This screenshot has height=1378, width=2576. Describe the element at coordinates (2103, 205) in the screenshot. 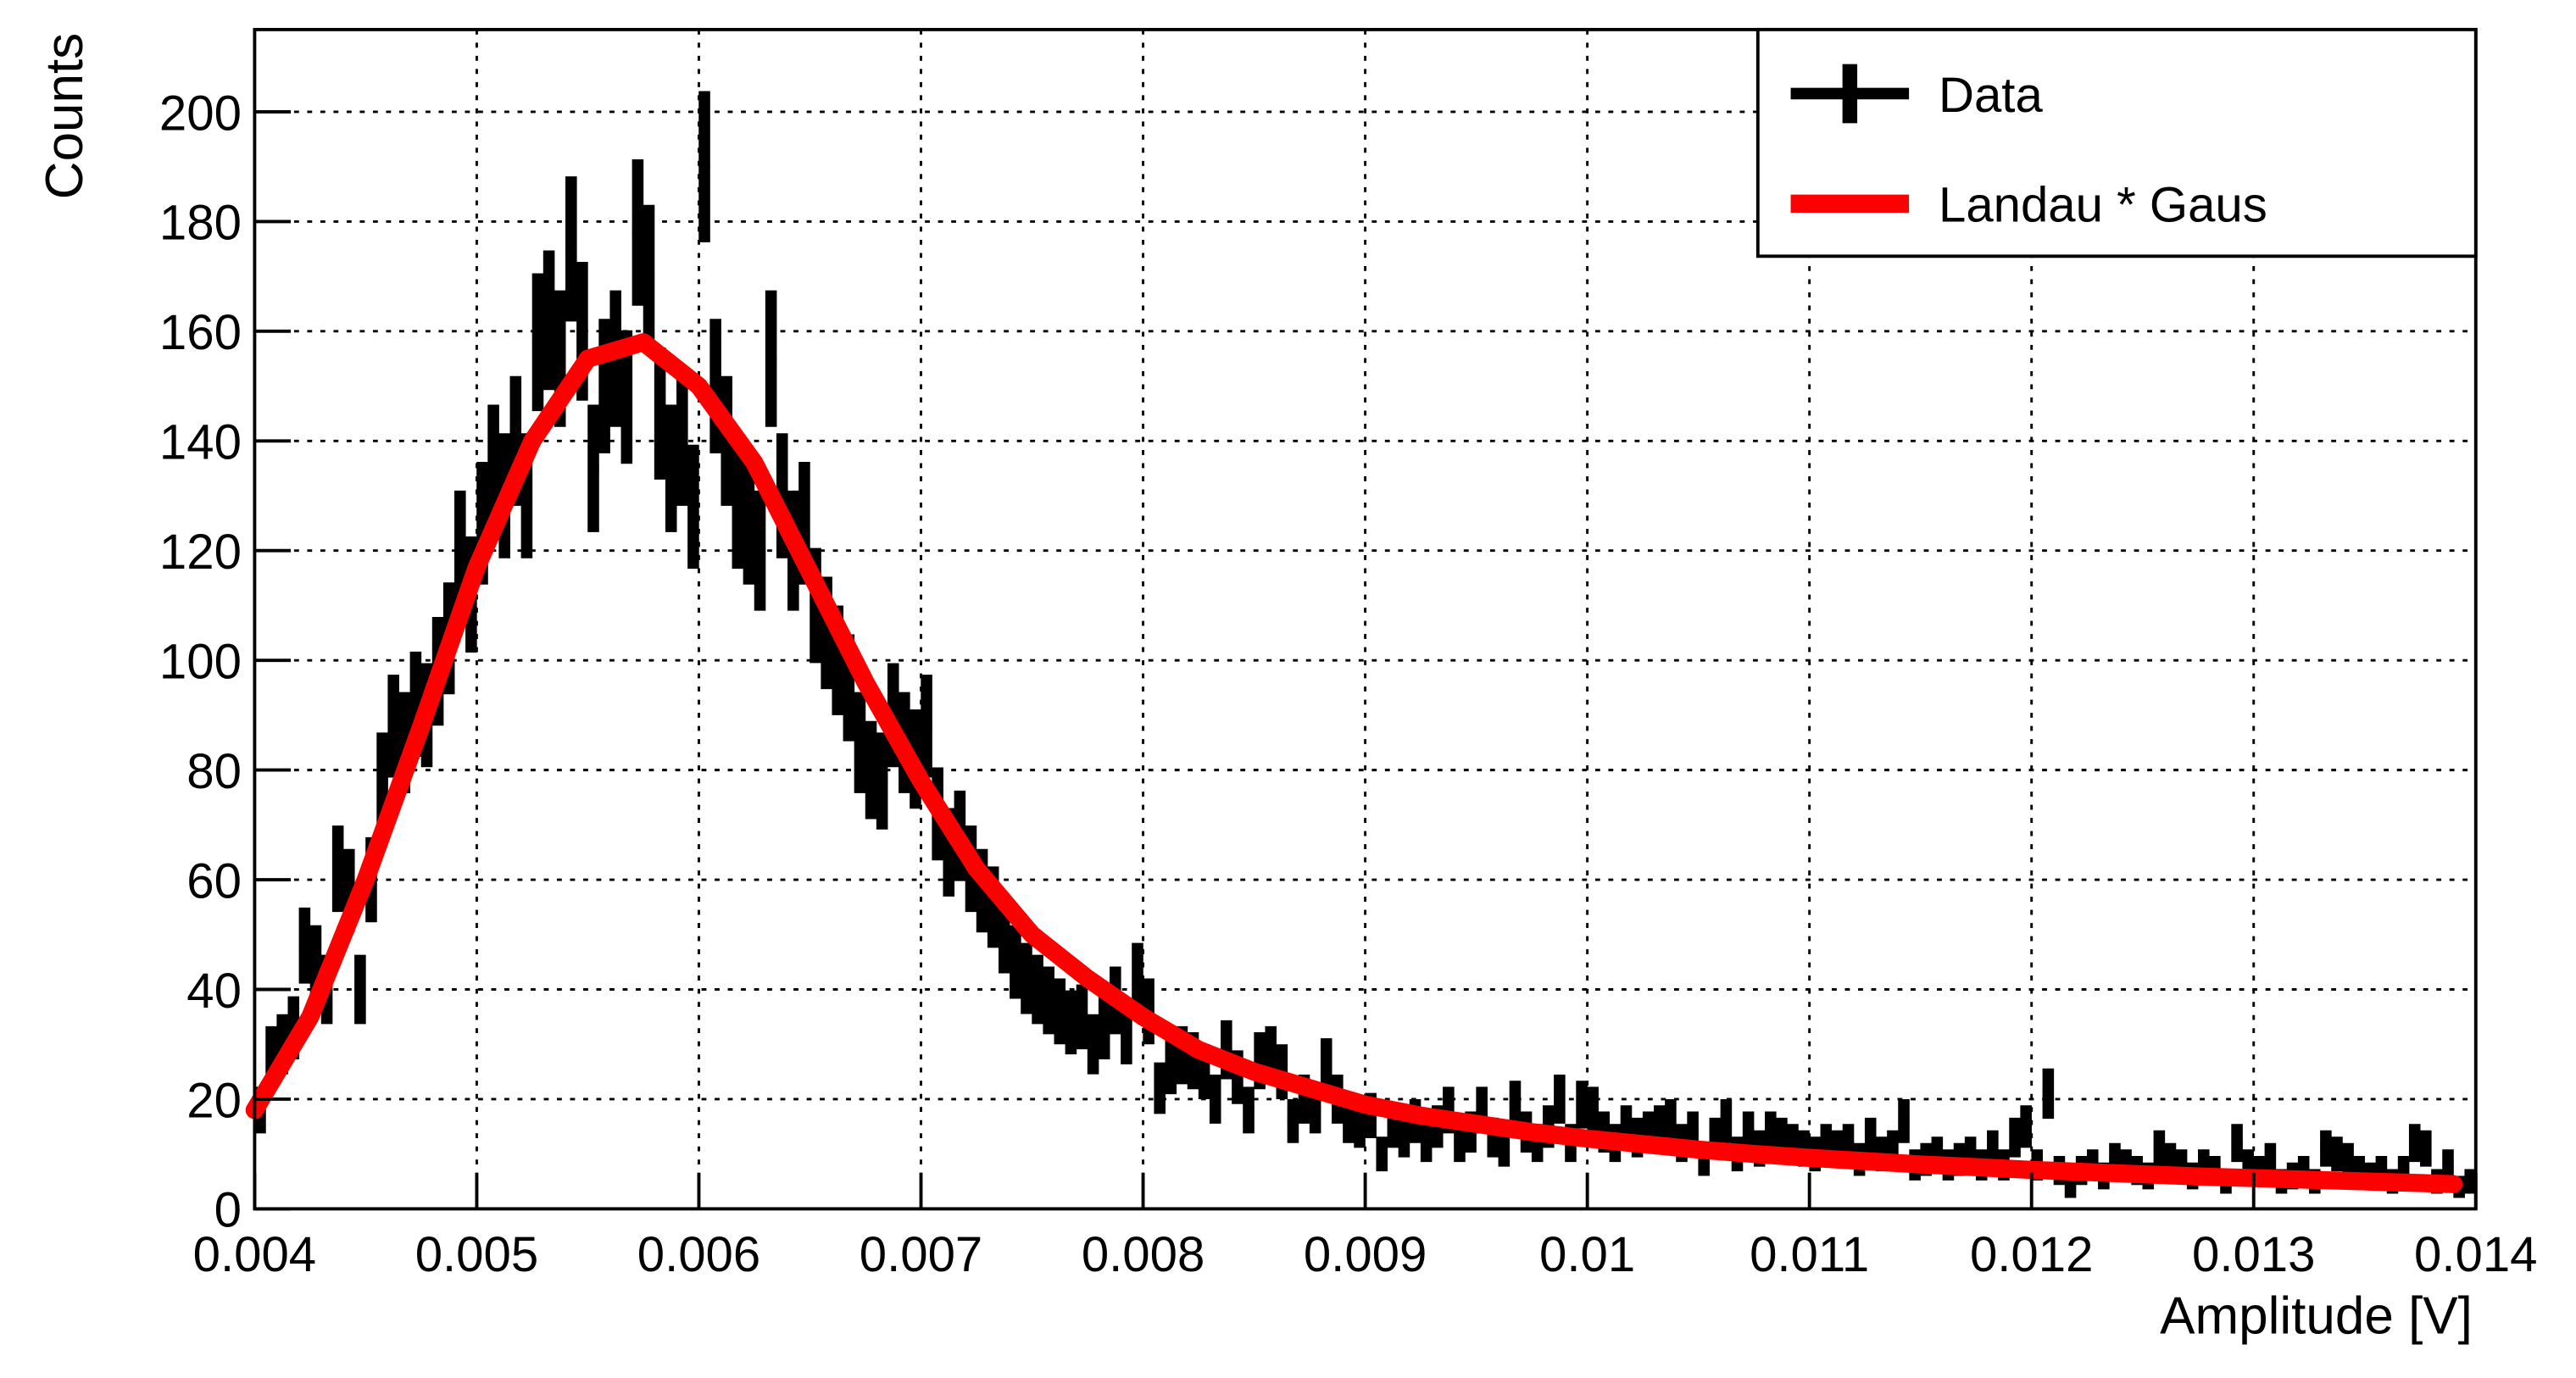

I see `legend-label: Landau * Gaus` at that location.